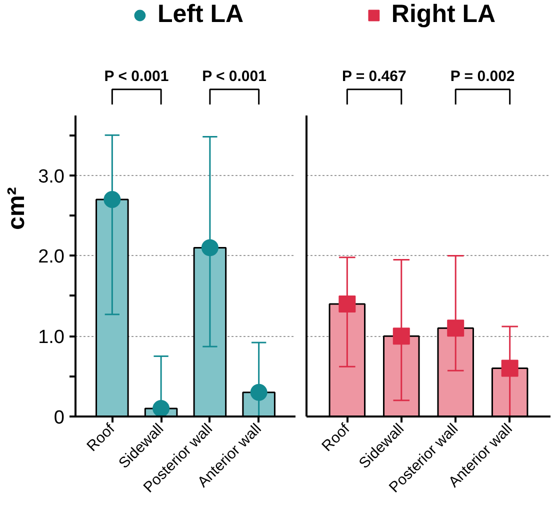  Describe the element at coordinates (51, 337) in the screenshot. I see `y-tick-label: 1.0` at that location.